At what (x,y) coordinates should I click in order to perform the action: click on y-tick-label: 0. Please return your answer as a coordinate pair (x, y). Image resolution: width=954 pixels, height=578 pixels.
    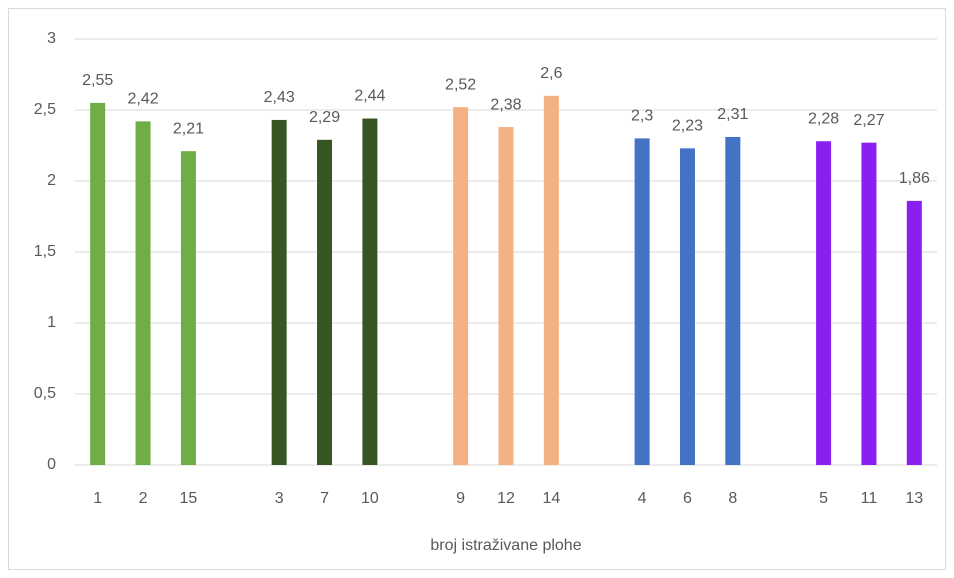
    Looking at the image, I should click on (51, 464).